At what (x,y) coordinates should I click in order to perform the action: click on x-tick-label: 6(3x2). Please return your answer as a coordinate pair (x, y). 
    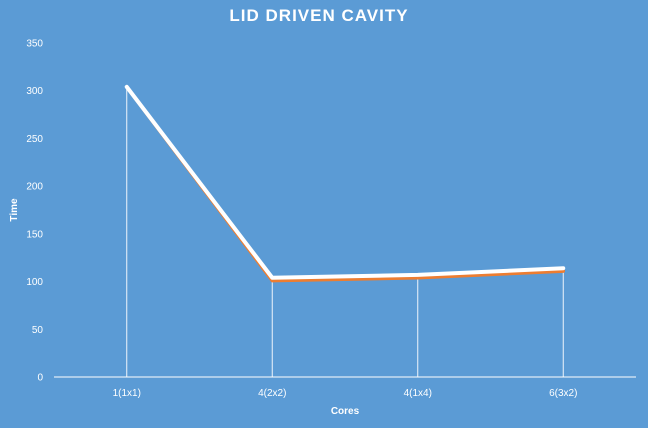
    Looking at the image, I should click on (563, 393).